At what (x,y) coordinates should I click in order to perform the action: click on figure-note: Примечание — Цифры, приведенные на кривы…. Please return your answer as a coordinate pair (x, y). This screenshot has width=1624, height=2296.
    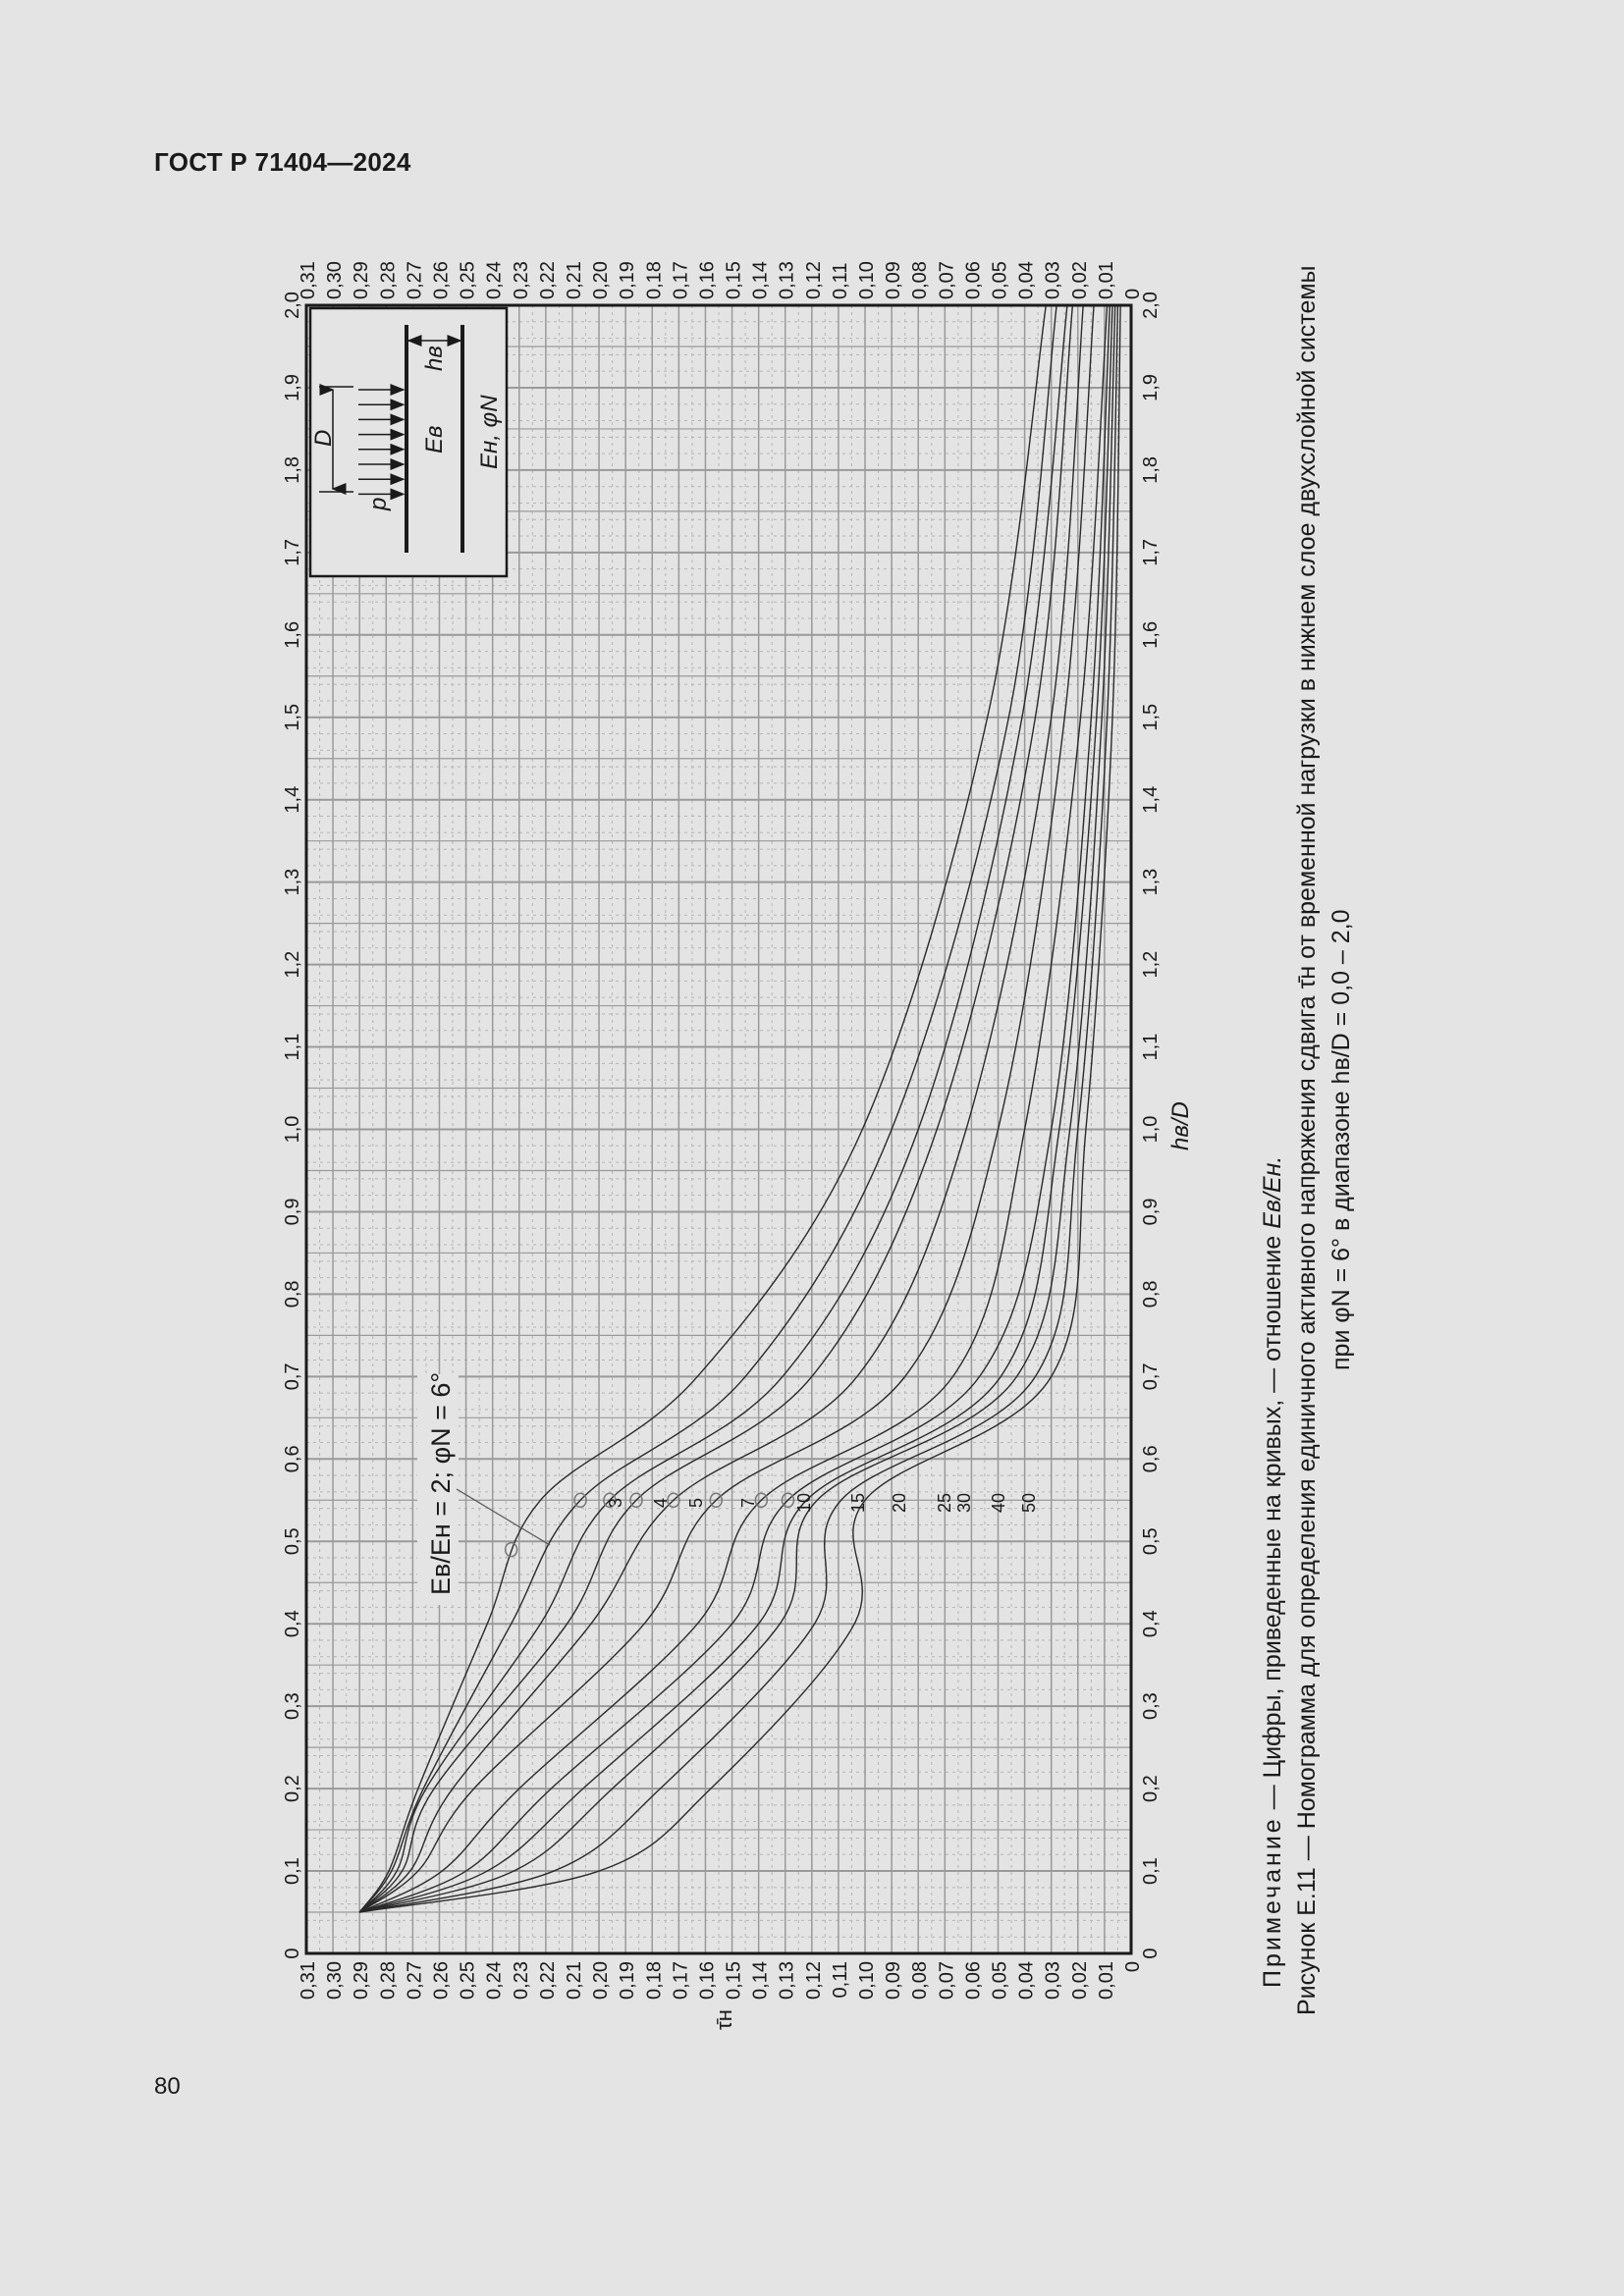
    Looking at the image, I should click on (1273, 1572).